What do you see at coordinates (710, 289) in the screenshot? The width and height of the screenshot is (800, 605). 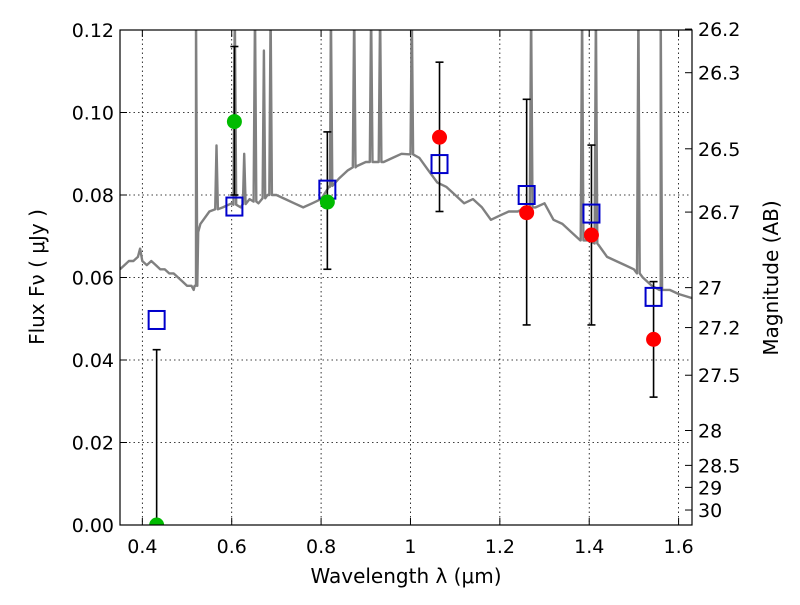 I see `y2-tick-label: 27` at bounding box center [710, 289].